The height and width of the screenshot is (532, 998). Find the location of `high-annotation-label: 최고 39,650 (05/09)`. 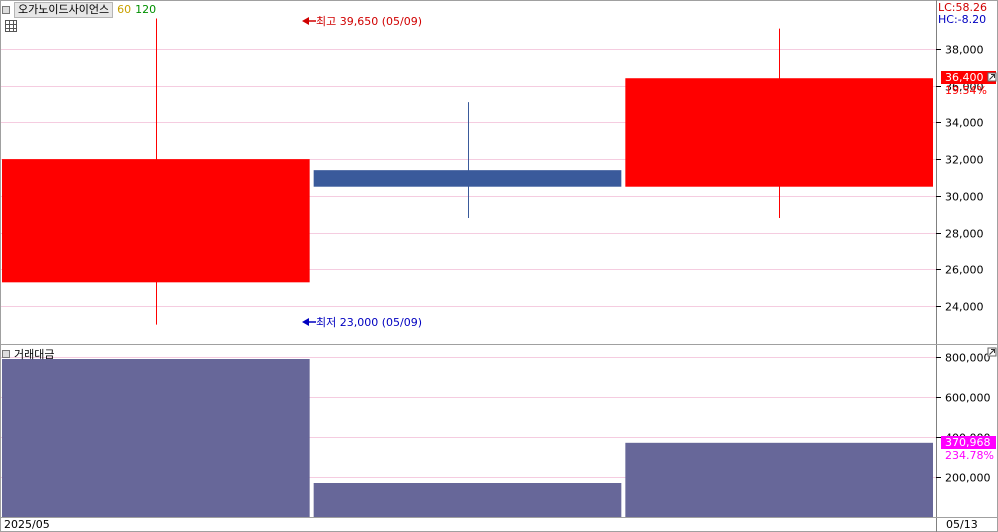

high-annotation-label: 최고 39,650 (05/09) is located at coordinates (369, 21).